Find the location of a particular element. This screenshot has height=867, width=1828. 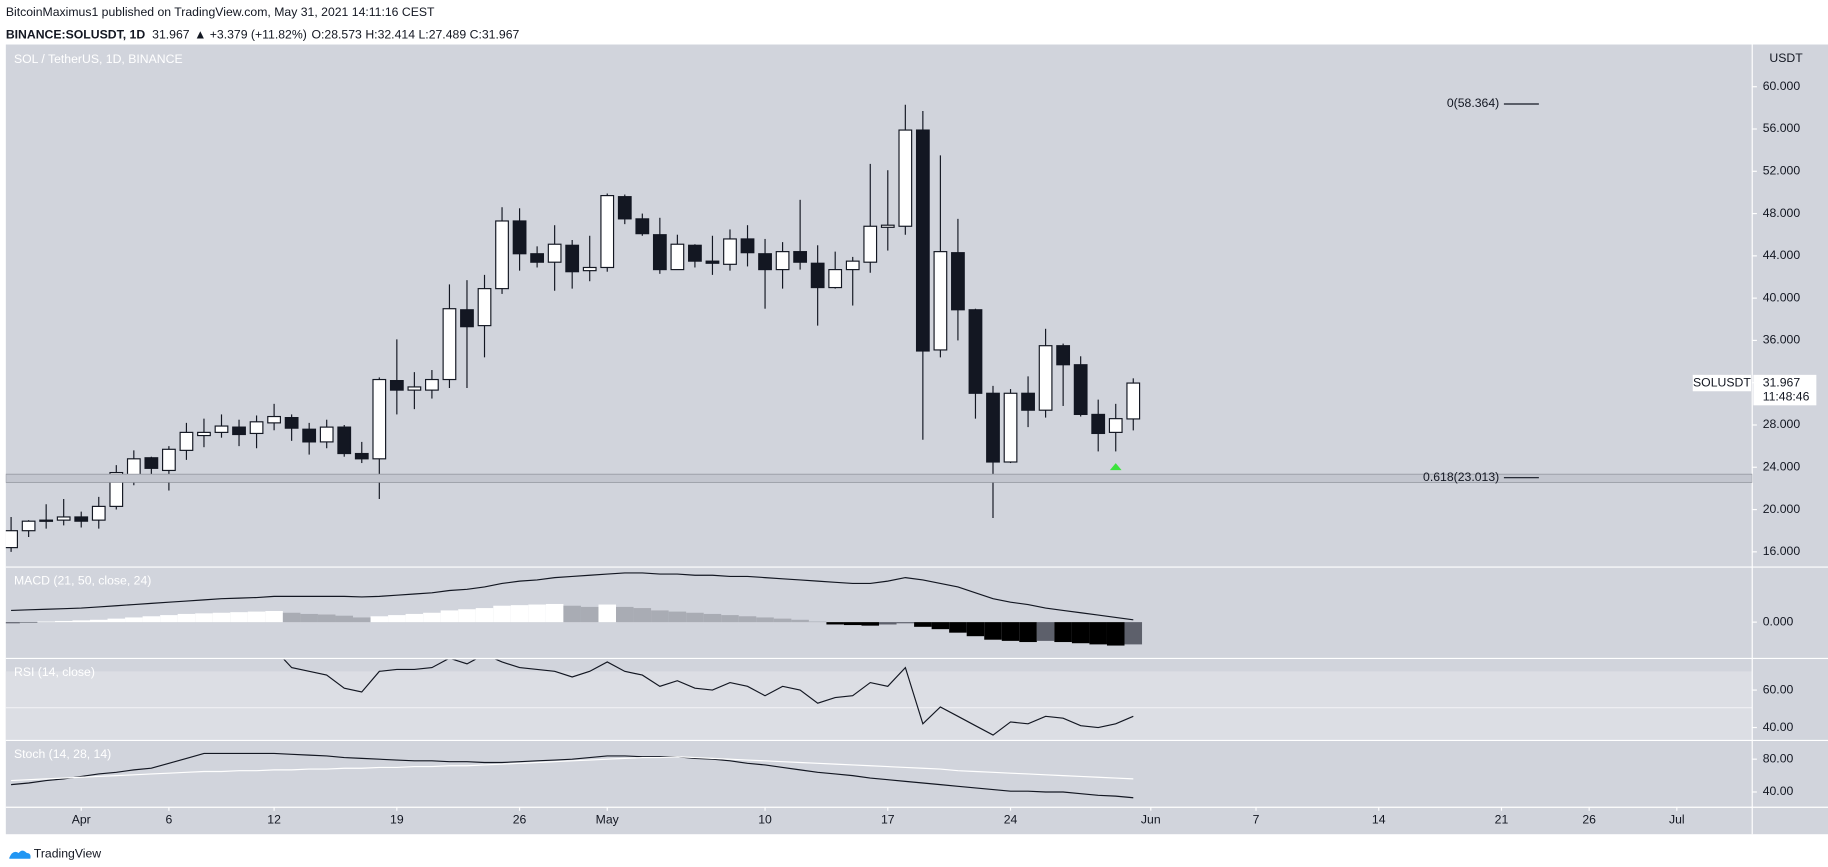

y-tick-label: 60.000 is located at coordinates (1782, 86).